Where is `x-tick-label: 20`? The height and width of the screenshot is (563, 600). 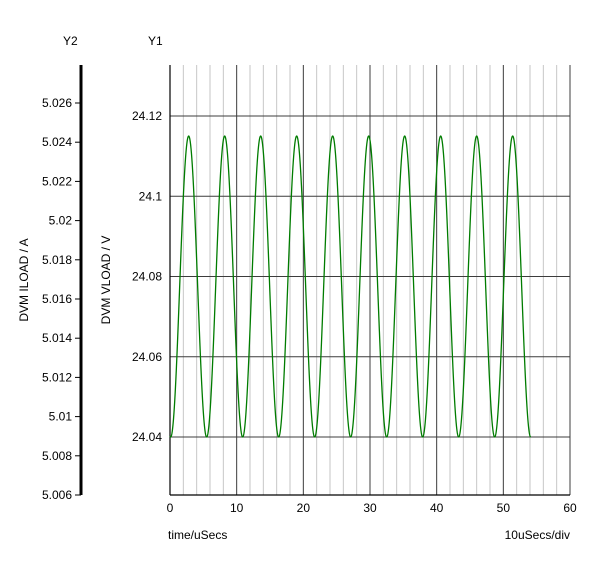 x-tick-label: 20 is located at coordinates (304, 508).